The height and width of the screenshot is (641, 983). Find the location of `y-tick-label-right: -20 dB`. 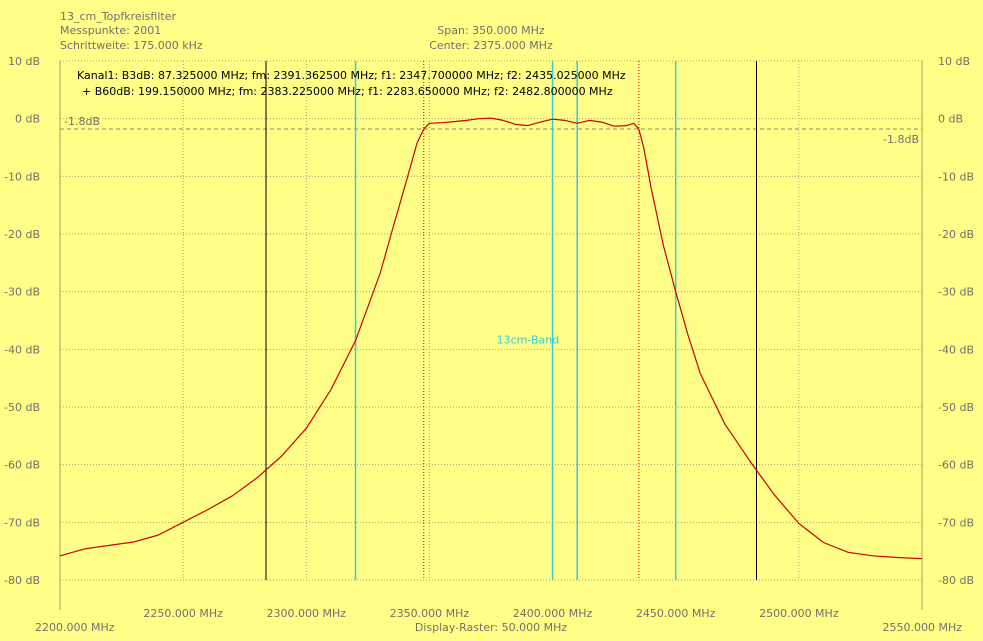

y-tick-label-right: -20 dB is located at coordinates (956, 234).